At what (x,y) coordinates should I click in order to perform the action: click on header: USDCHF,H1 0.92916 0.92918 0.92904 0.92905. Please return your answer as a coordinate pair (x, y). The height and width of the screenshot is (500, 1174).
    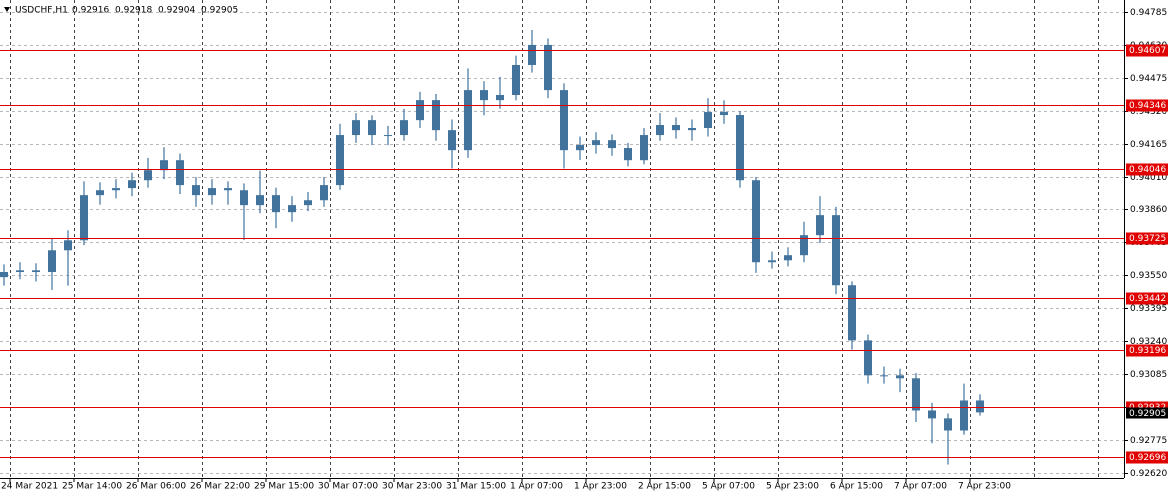
    Looking at the image, I should click on (126, 11).